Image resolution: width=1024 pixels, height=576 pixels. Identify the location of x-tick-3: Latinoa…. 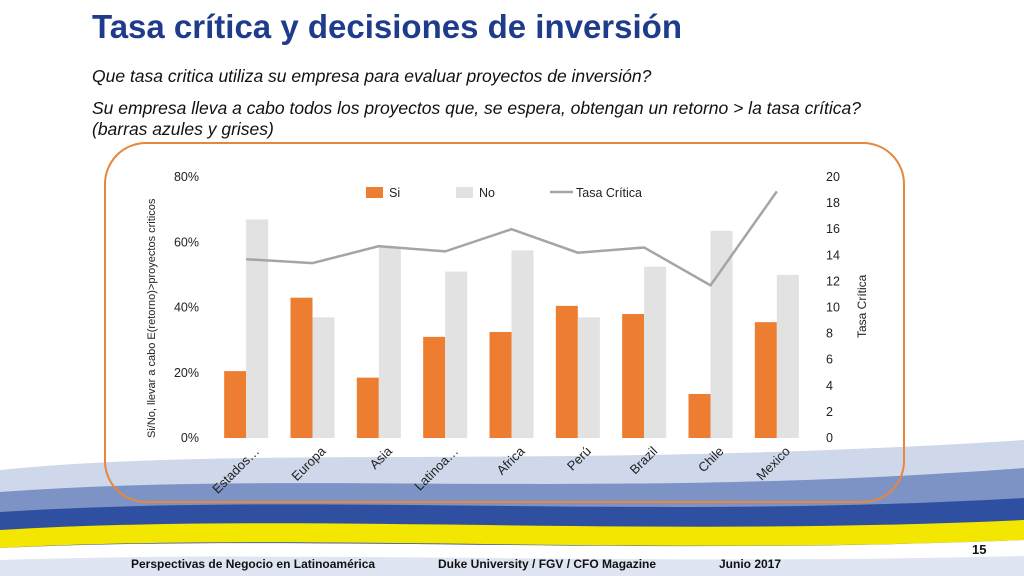
(436, 469).